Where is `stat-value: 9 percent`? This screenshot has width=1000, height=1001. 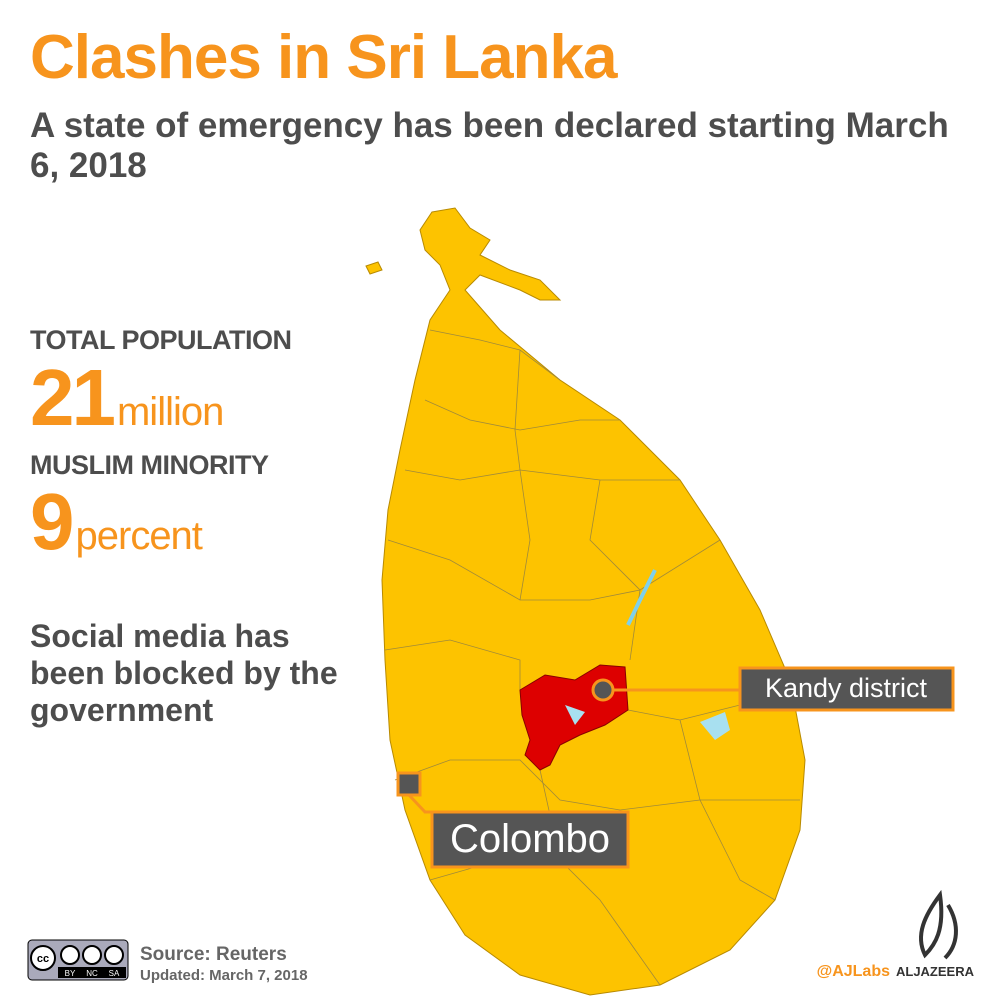 stat-value: 9 percent is located at coordinates (116, 522).